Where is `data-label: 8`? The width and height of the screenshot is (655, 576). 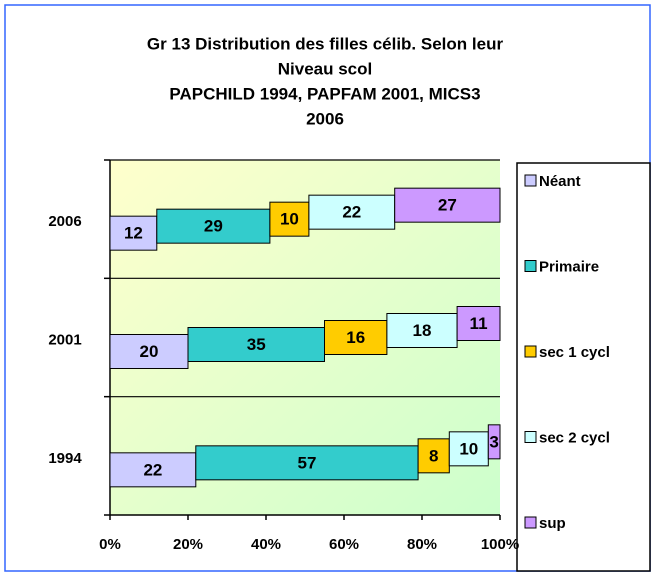
data-label: 8 is located at coordinates (433, 455).